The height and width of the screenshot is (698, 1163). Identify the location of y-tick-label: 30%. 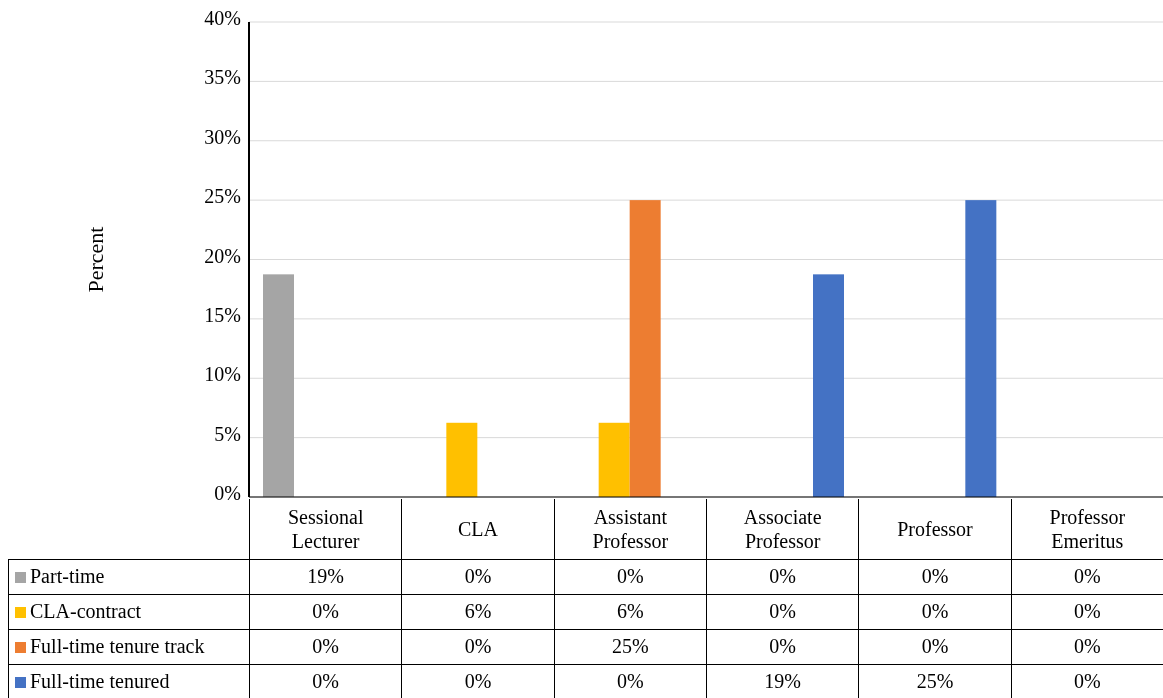
(222, 136).